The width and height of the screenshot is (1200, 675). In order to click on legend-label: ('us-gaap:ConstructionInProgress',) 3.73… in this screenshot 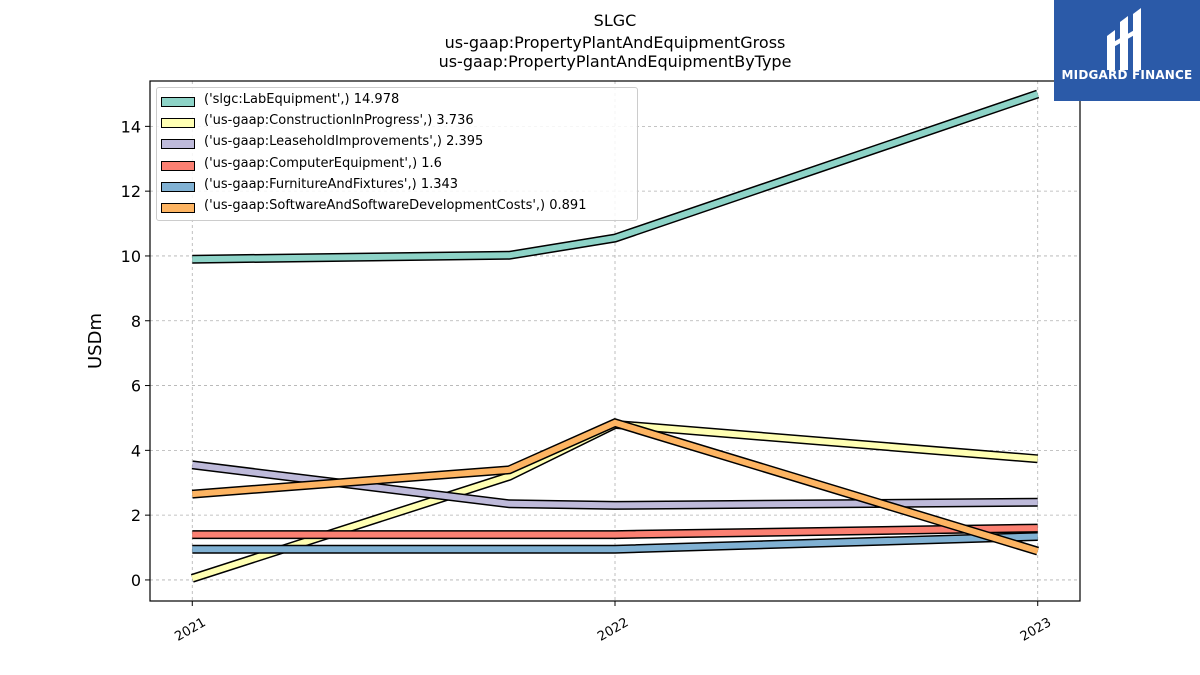, I will do `click(339, 121)`.